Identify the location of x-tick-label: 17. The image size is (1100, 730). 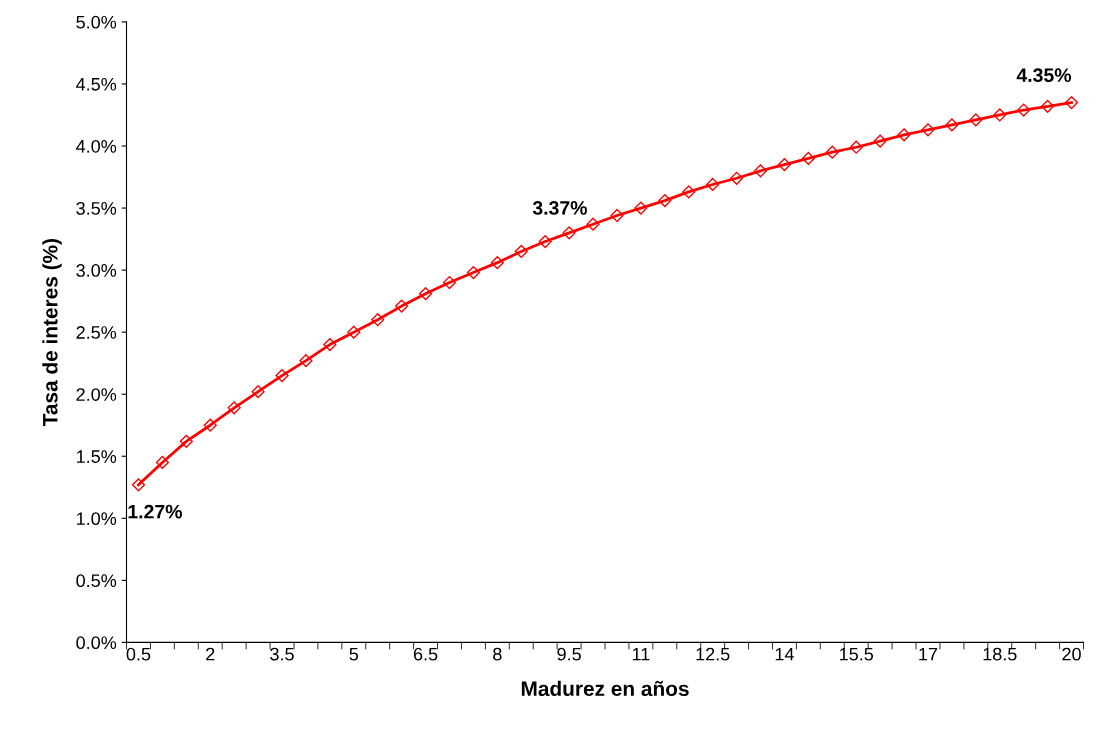
(928, 654).